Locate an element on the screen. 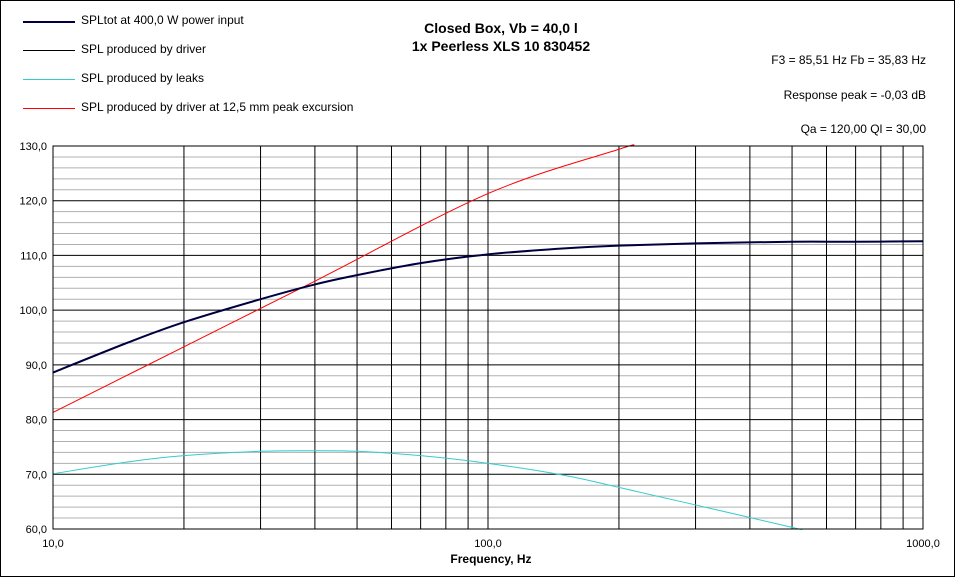  x-axis-label: Frequency, Hz is located at coordinates (491, 559).